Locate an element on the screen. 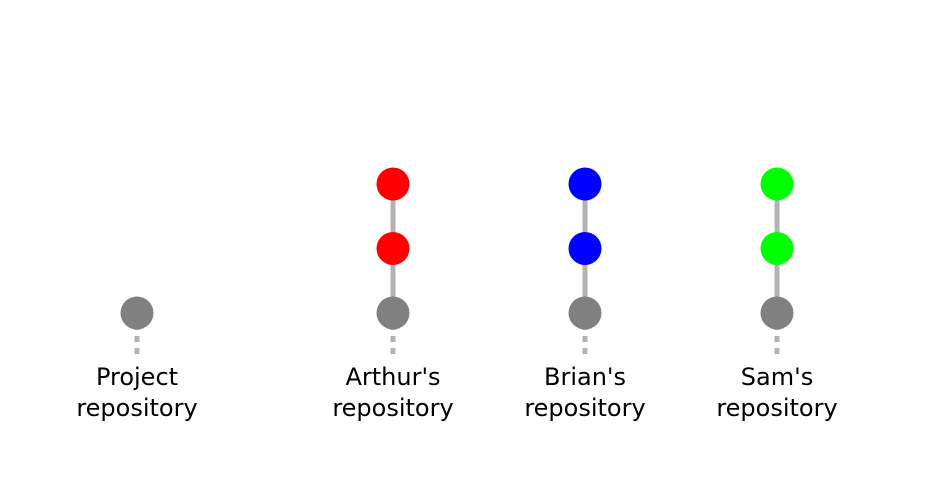 This screenshot has height=482, width=930. repo-label-brian: Brian's repository is located at coordinates (585, 393).